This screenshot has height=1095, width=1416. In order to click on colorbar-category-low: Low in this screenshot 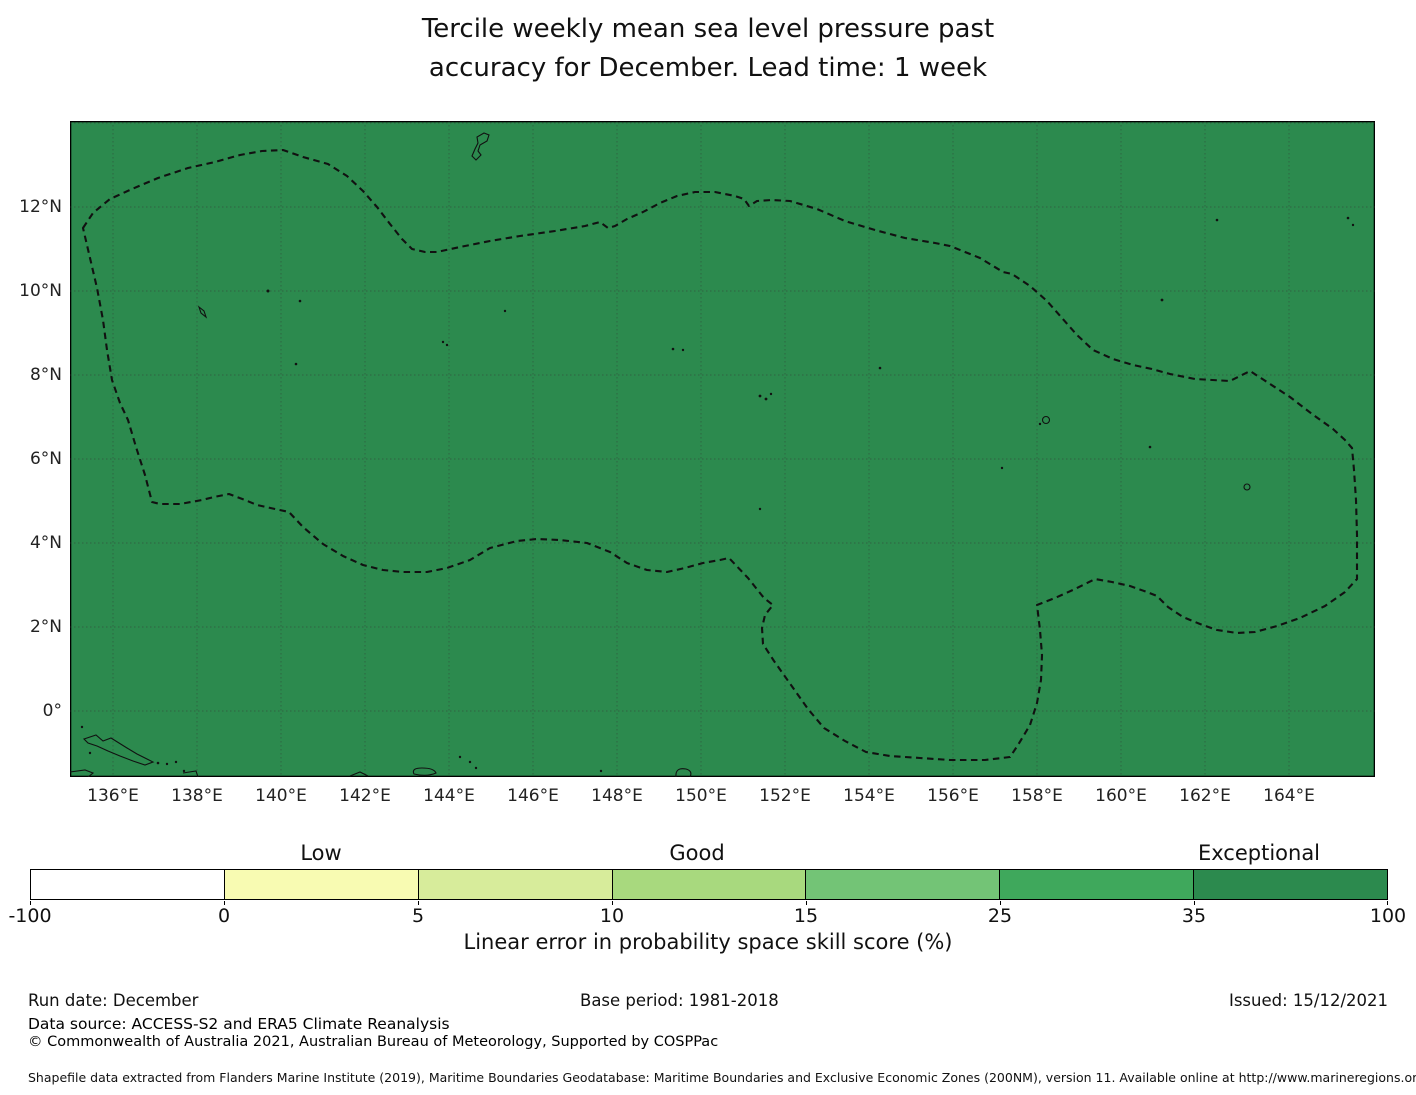, I will do `click(321, 853)`.